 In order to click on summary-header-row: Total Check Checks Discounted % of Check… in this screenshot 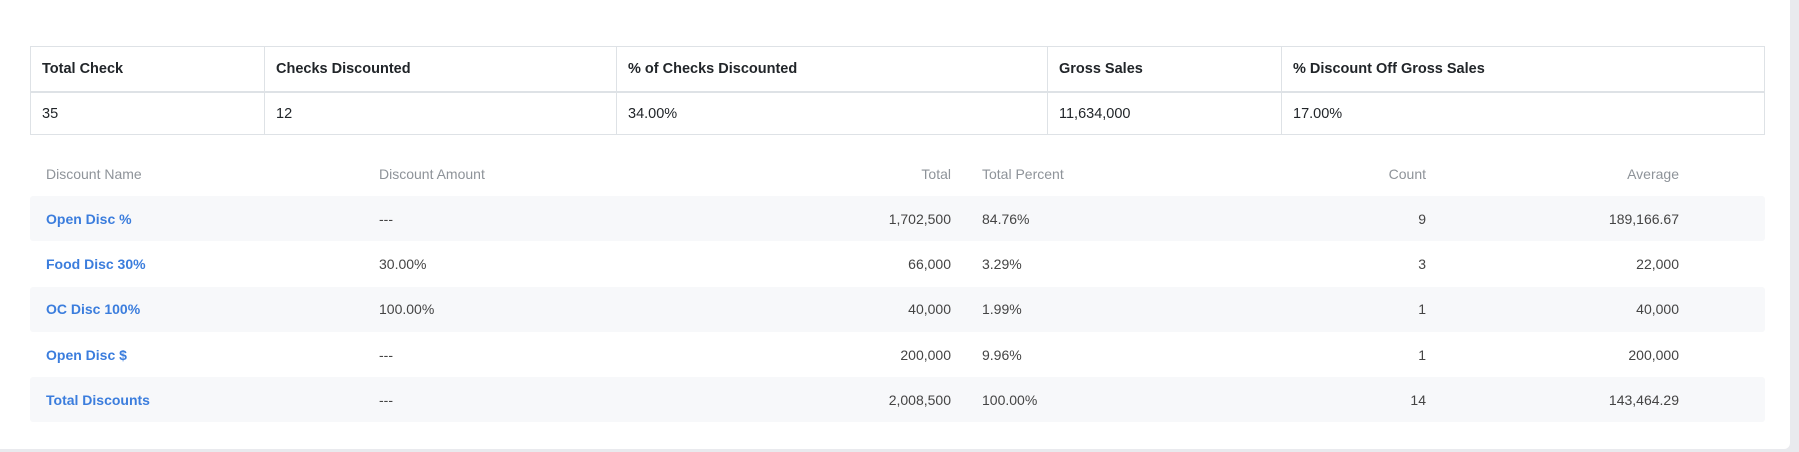, I will do `click(897, 69)`.